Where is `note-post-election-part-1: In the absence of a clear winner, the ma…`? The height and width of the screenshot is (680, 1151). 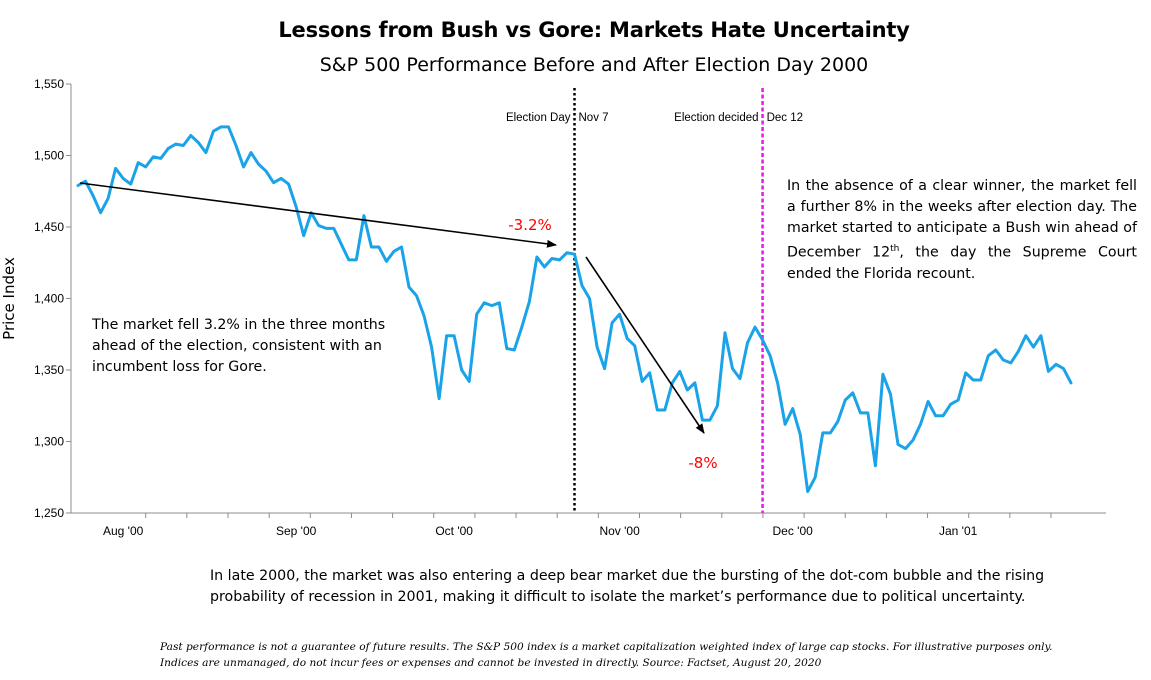 note-post-election-part-1: In the absence of a clear winner, the ma… is located at coordinates (962, 219).